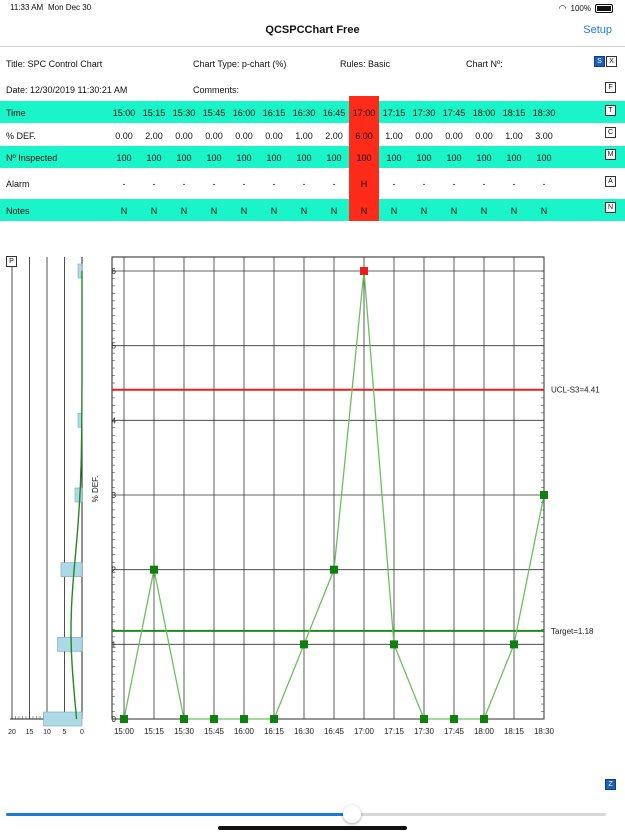  I want to click on c-button: C, so click(610, 132).